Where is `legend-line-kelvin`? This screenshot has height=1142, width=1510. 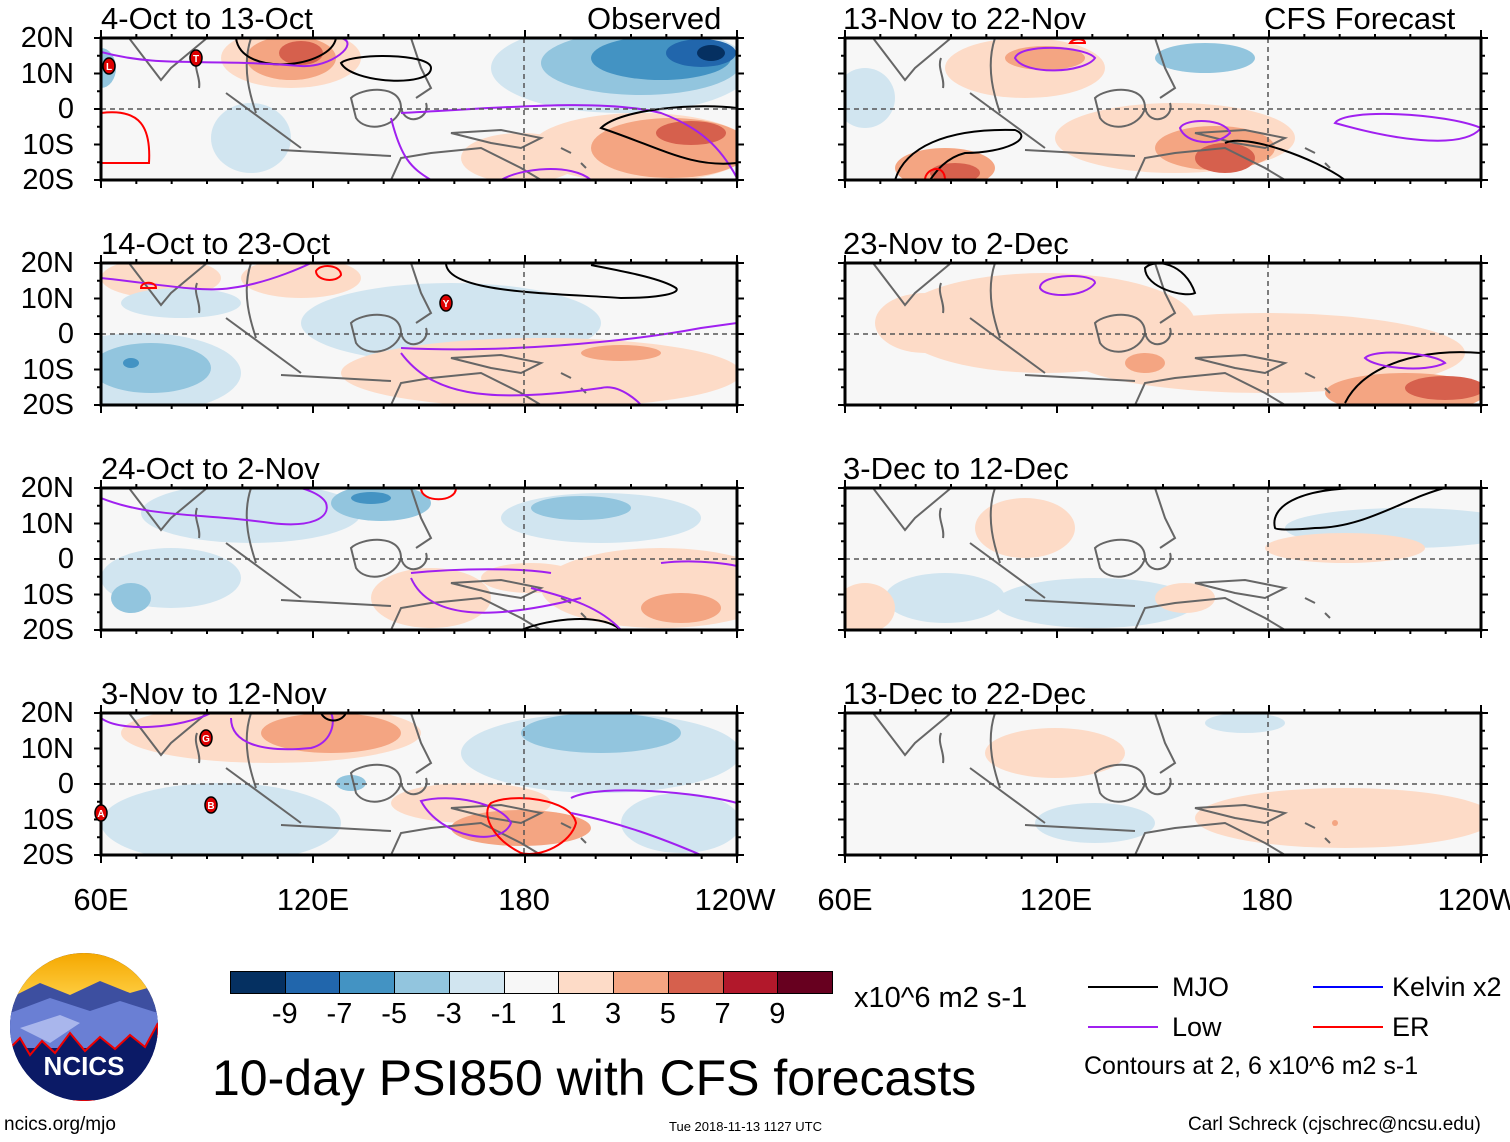
legend-line-kelvin is located at coordinates (1348, 987).